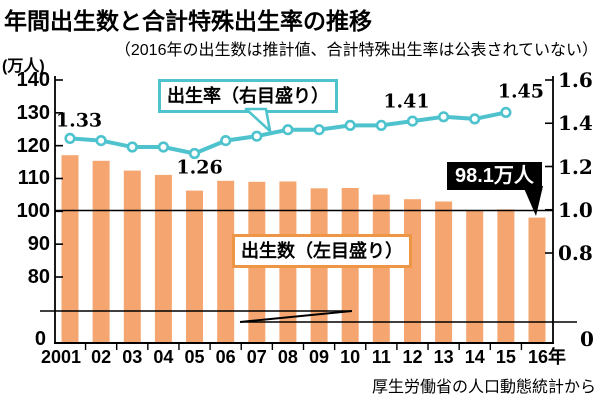 The width and height of the screenshot is (600, 400). Describe the element at coordinates (38, 244) in the screenshot. I see `left-tick-label-90: 90` at that location.